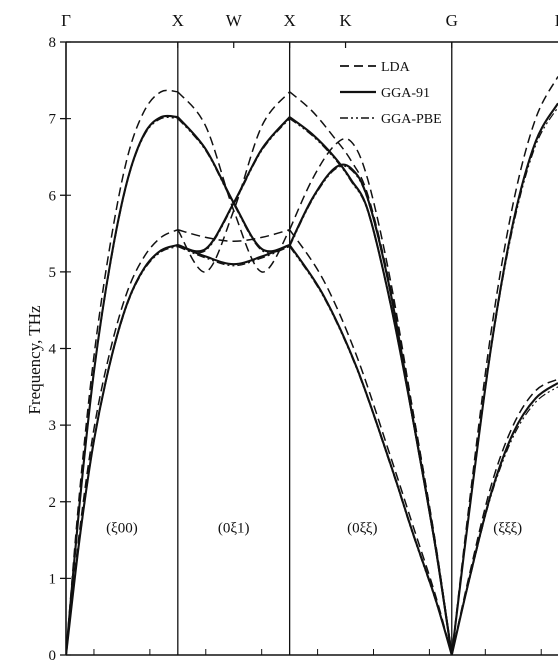  Describe the element at coordinates (411, 119) in the screenshot. I see `legend-label-gga-pbe: GGA-PBE` at that location.